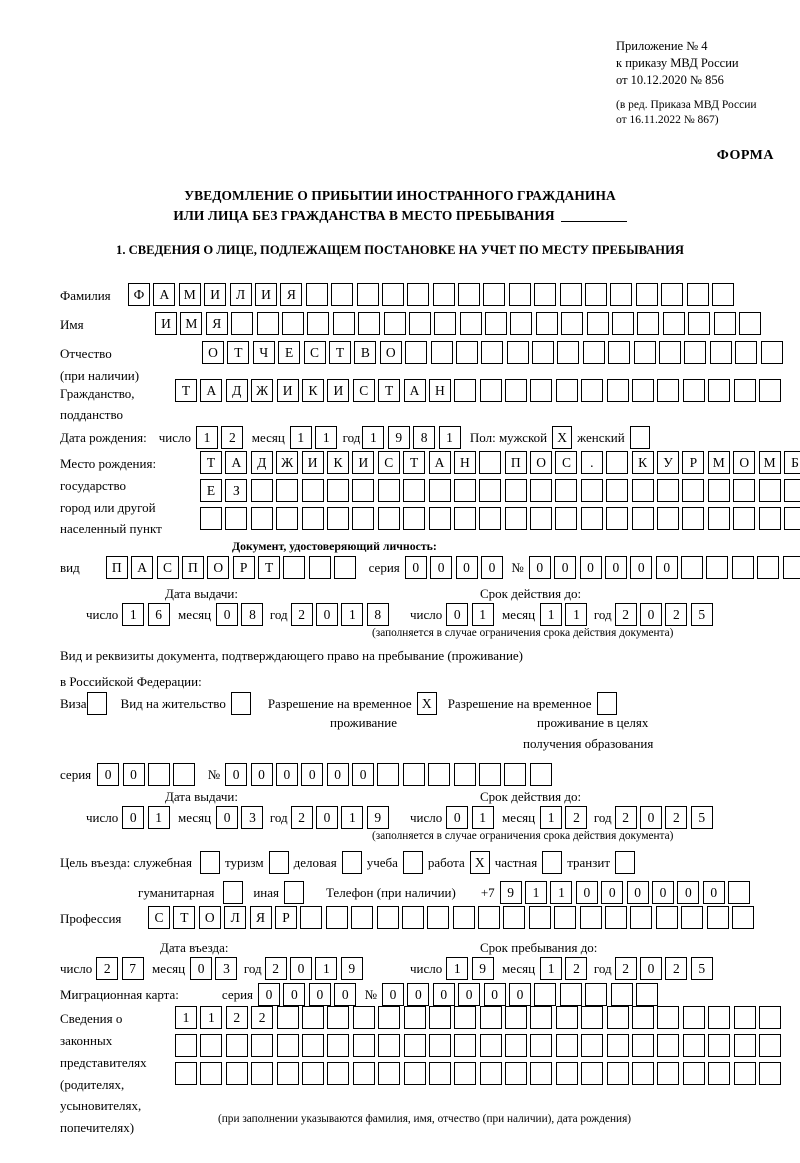 The width and height of the screenshot is (800, 1163). What do you see at coordinates (186, 390) in the screenshot?
I see `char-box: Т` at bounding box center [186, 390].